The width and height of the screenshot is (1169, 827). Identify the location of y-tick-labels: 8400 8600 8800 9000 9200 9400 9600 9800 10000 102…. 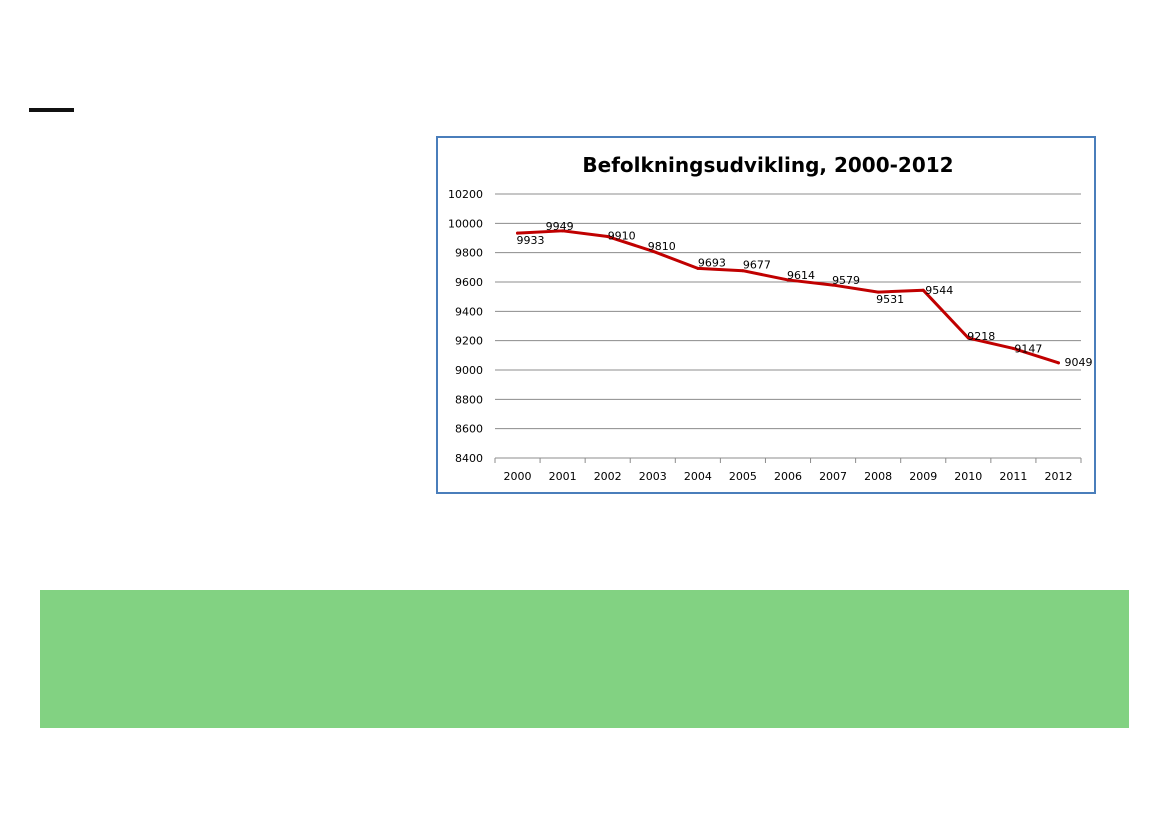
(465, 326).